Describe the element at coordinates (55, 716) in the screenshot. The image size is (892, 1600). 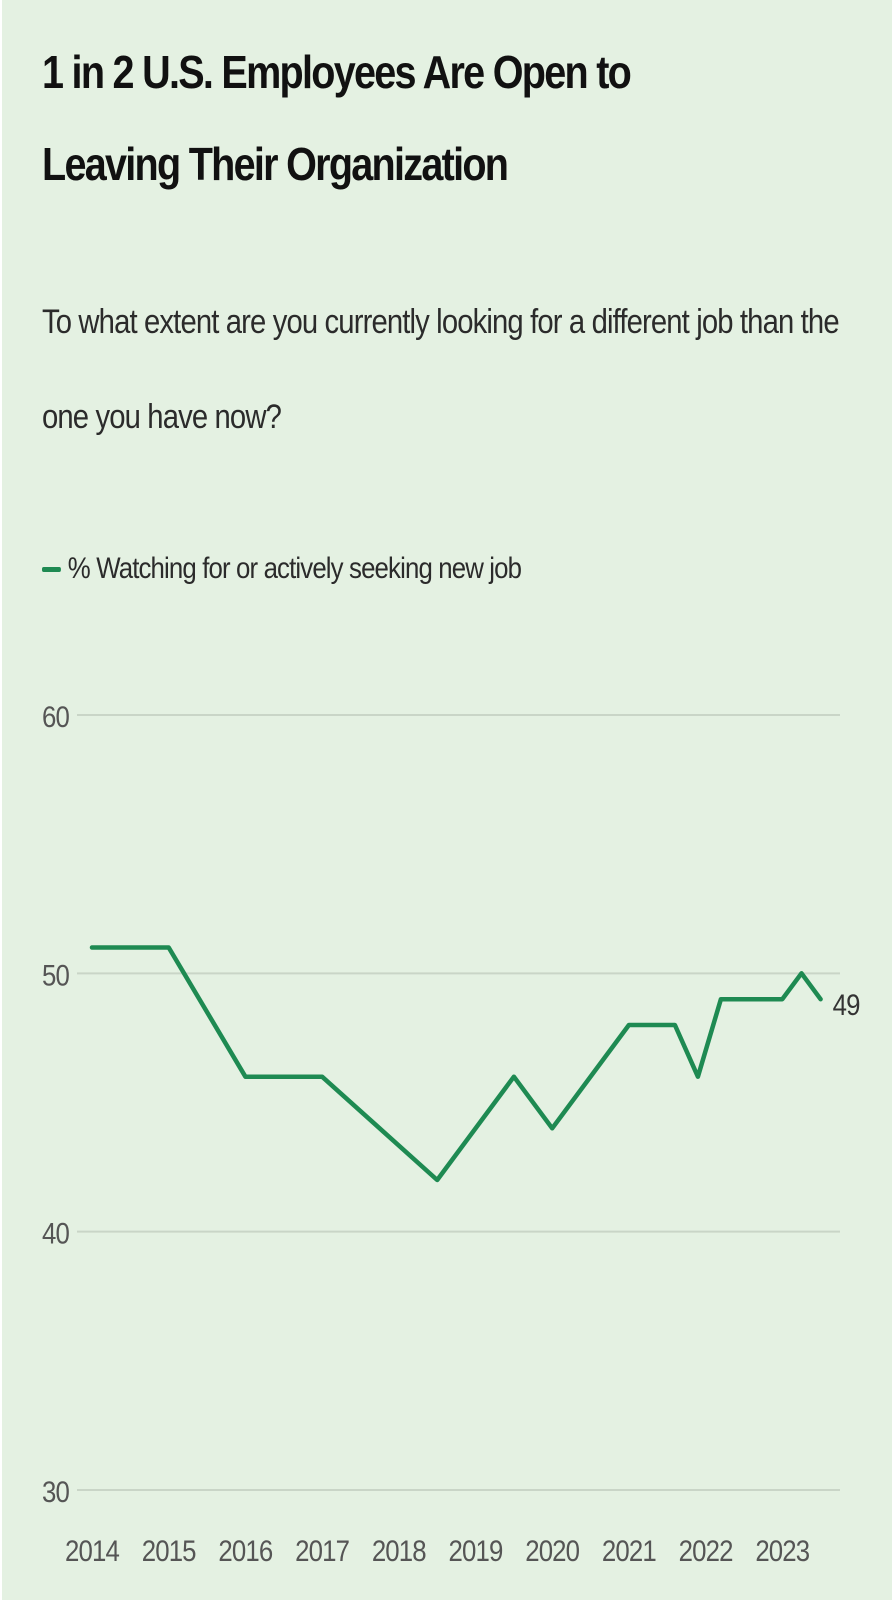
I see `y-tick-label: 60` at that location.